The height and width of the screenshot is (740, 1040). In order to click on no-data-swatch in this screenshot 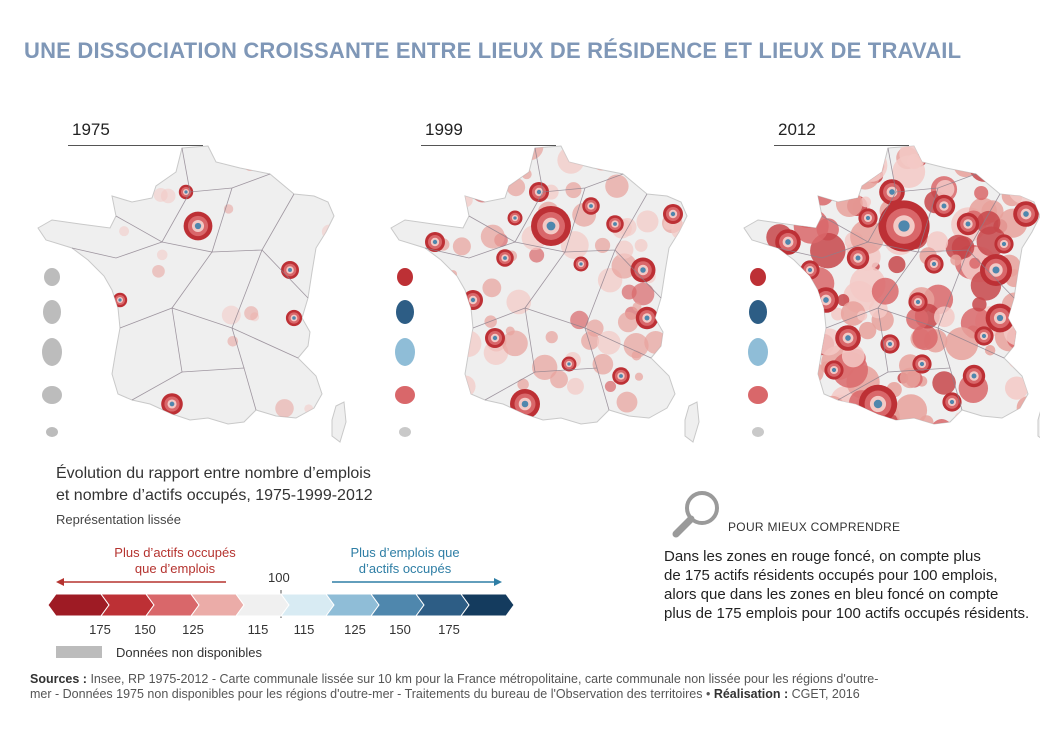, I will do `click(79, 652)`.